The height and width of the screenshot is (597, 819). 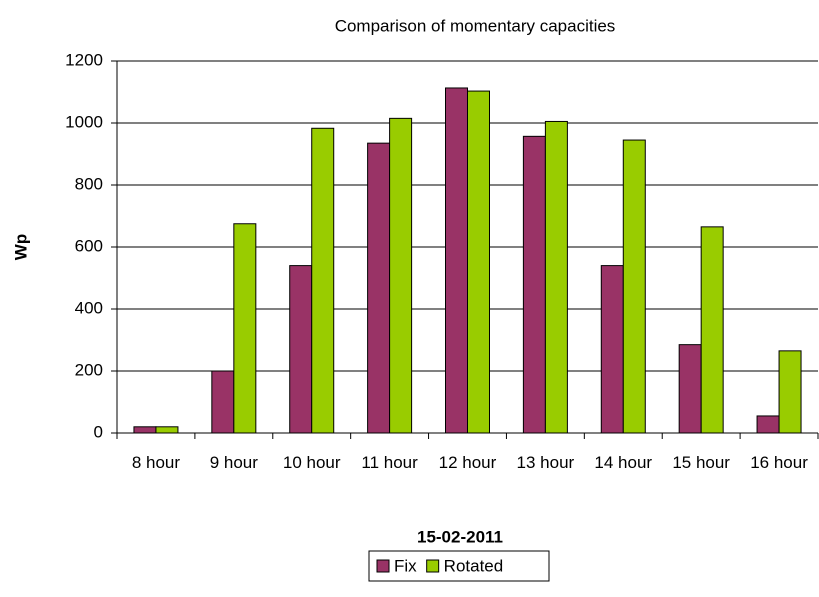 I want to click on legend-label: Fix, so click(x=405, y=565).